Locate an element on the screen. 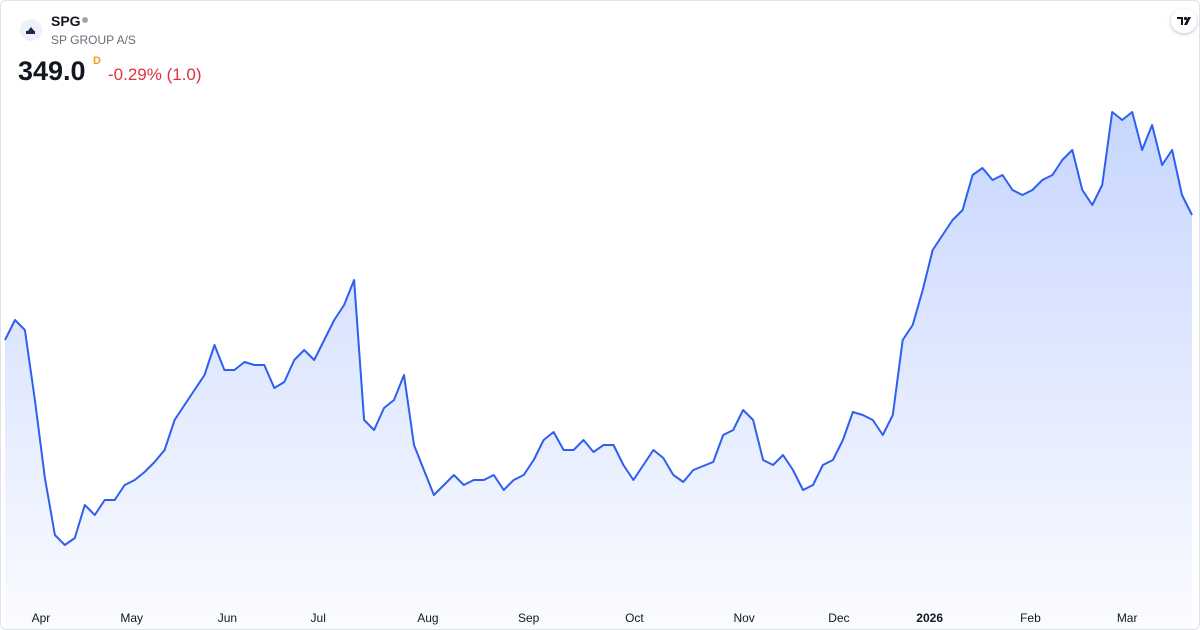  price: 349.0 is located at coordinates (52, 71).